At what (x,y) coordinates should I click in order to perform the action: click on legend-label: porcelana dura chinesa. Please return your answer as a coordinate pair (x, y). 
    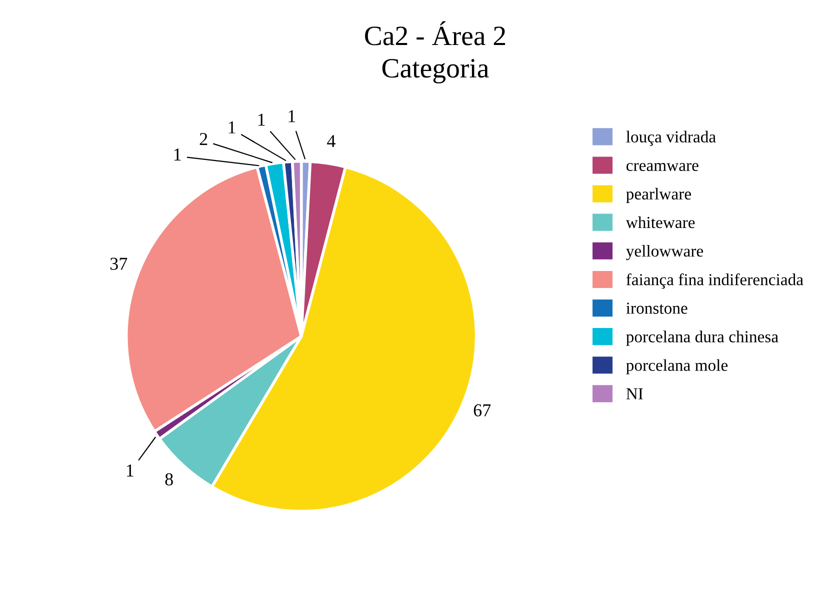
    Looking at the image, I should click on (702, 338).